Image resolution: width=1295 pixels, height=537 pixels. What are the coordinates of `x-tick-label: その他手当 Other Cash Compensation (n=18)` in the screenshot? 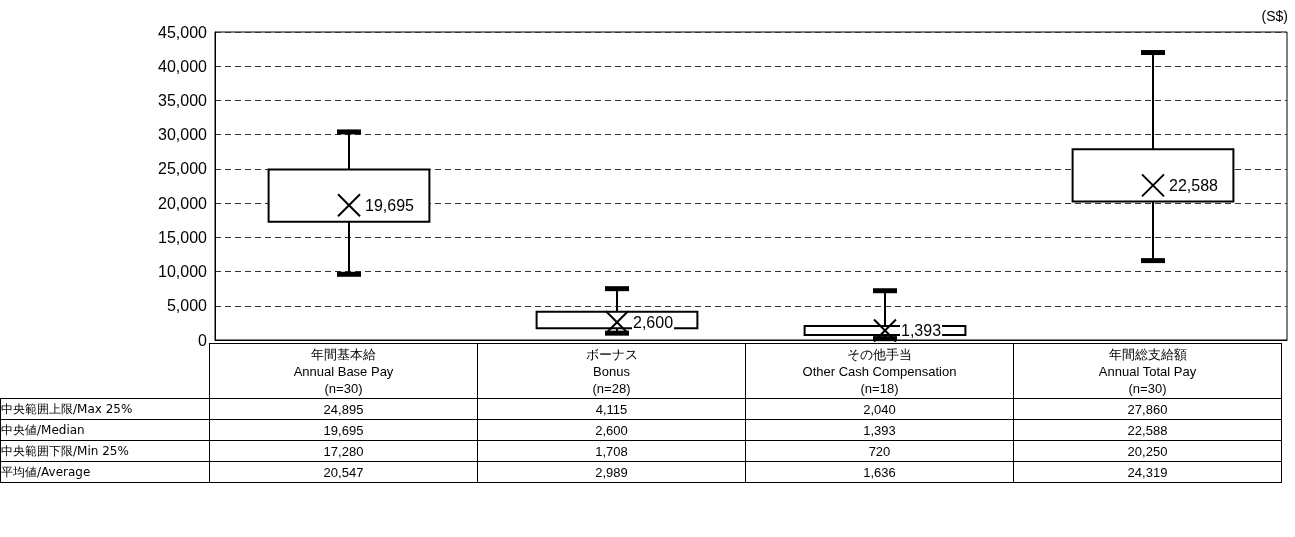 It's located at (879, 371).